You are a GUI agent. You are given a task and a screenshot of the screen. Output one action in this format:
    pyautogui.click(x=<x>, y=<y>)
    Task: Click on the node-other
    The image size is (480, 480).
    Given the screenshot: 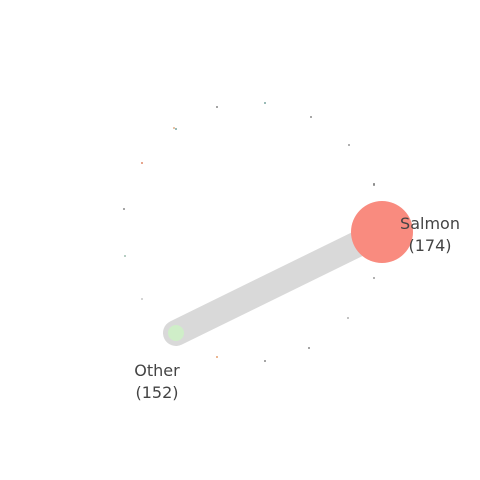 What is the action you would take?
    pyautogui.click(x=176, y=333)
    